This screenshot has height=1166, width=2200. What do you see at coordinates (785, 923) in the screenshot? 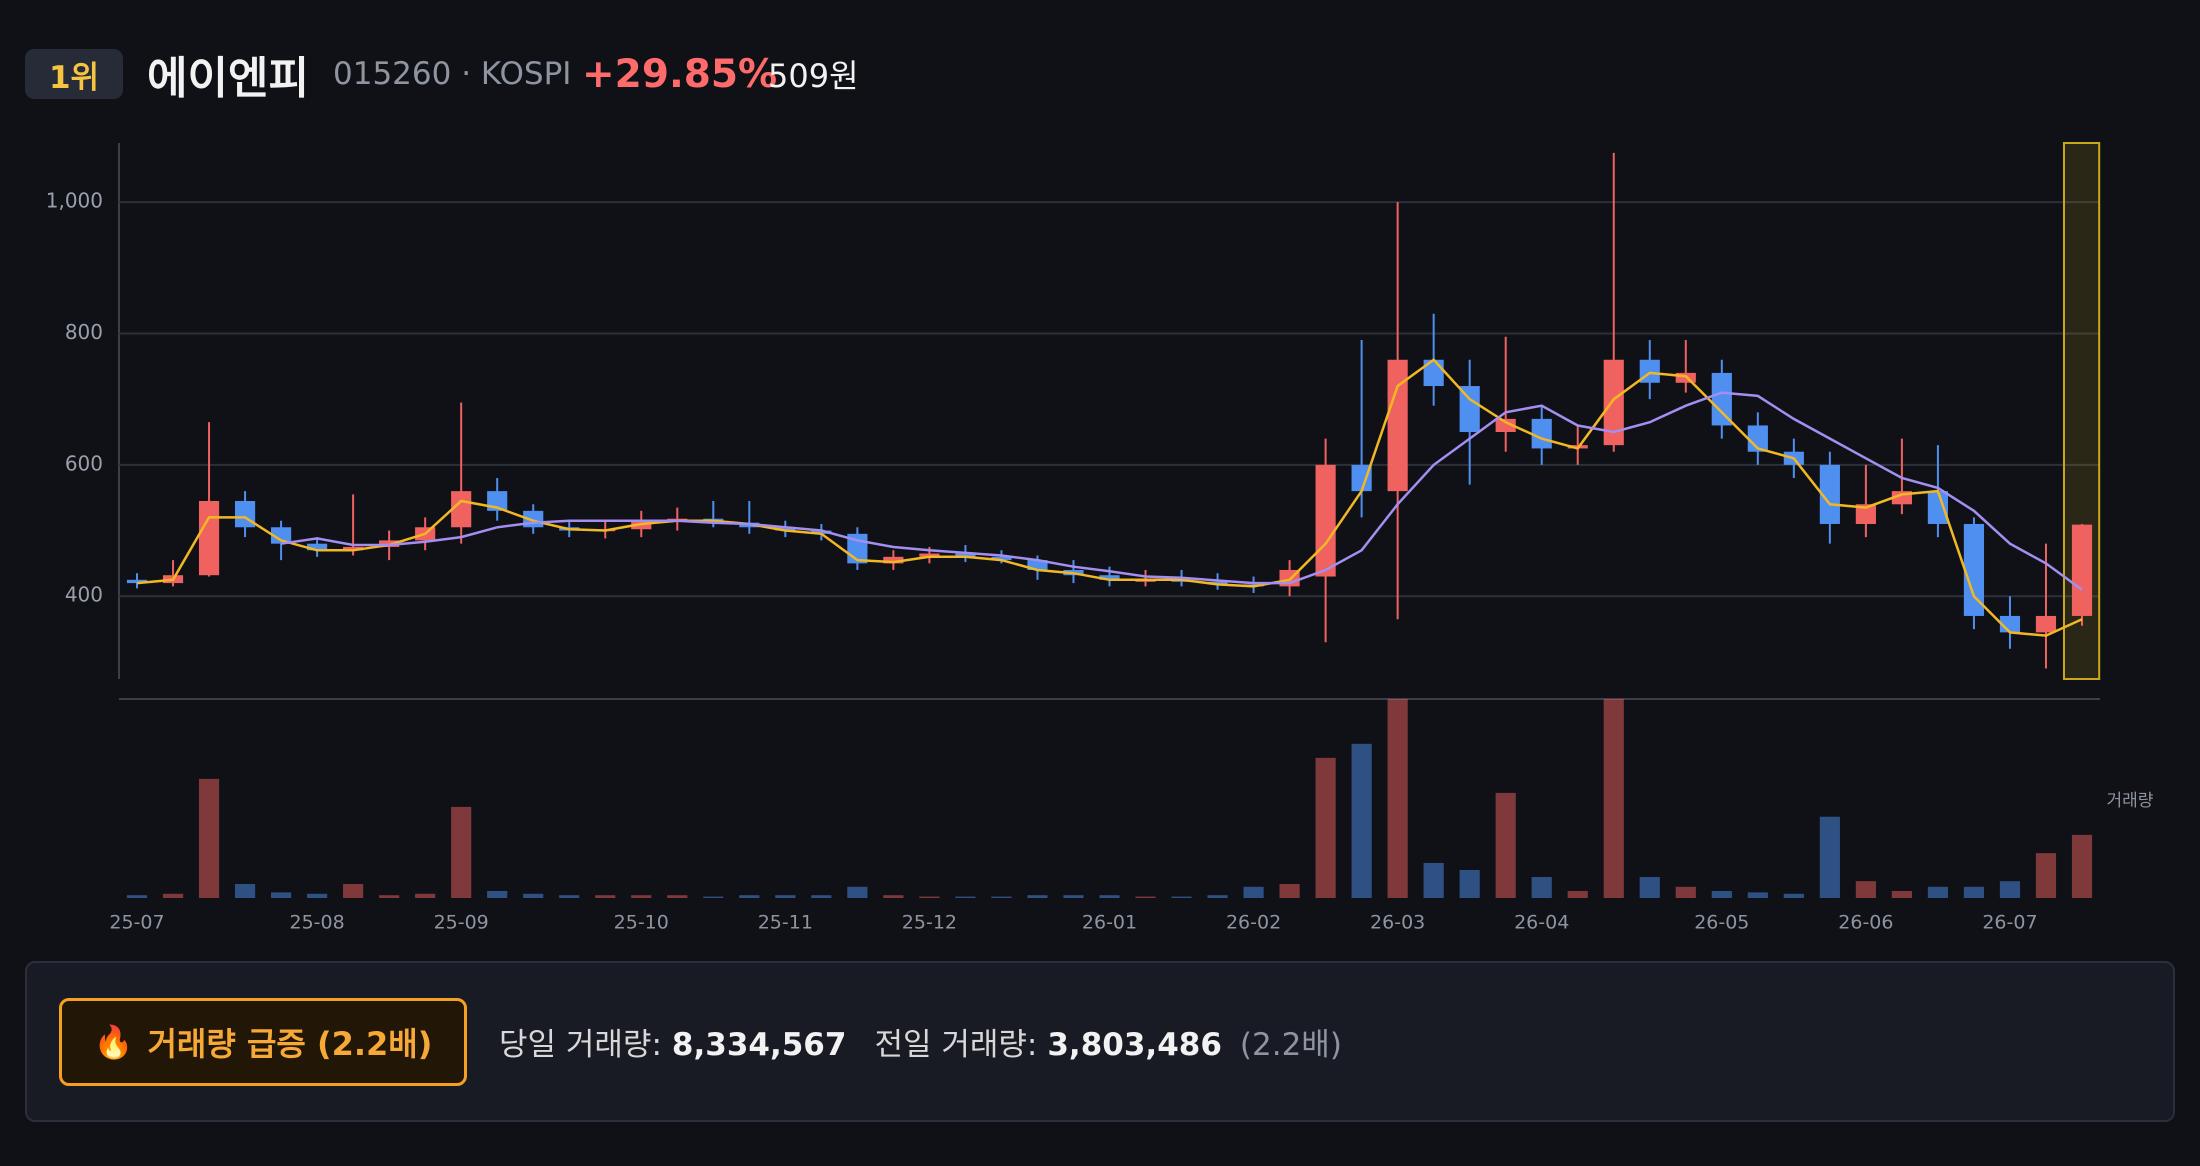
I see `x-tick-label: 25-11` at bounding box center [785, 923].